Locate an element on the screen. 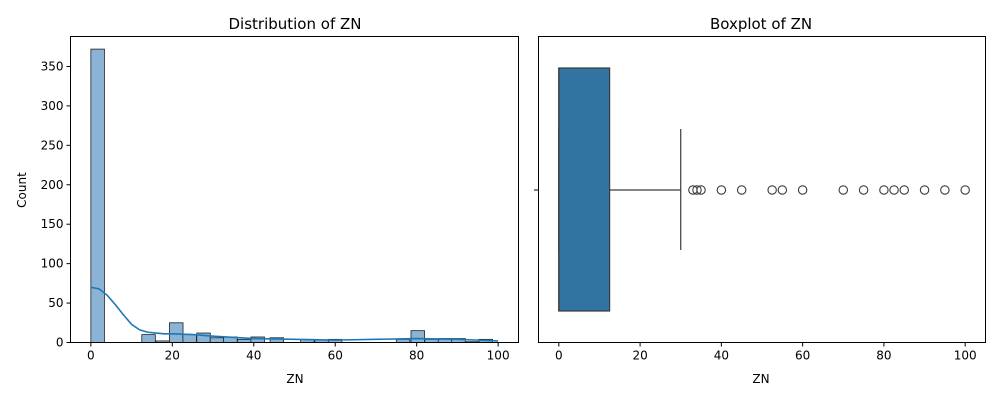  boxplot-outliers is located at coordinates (829, 190).